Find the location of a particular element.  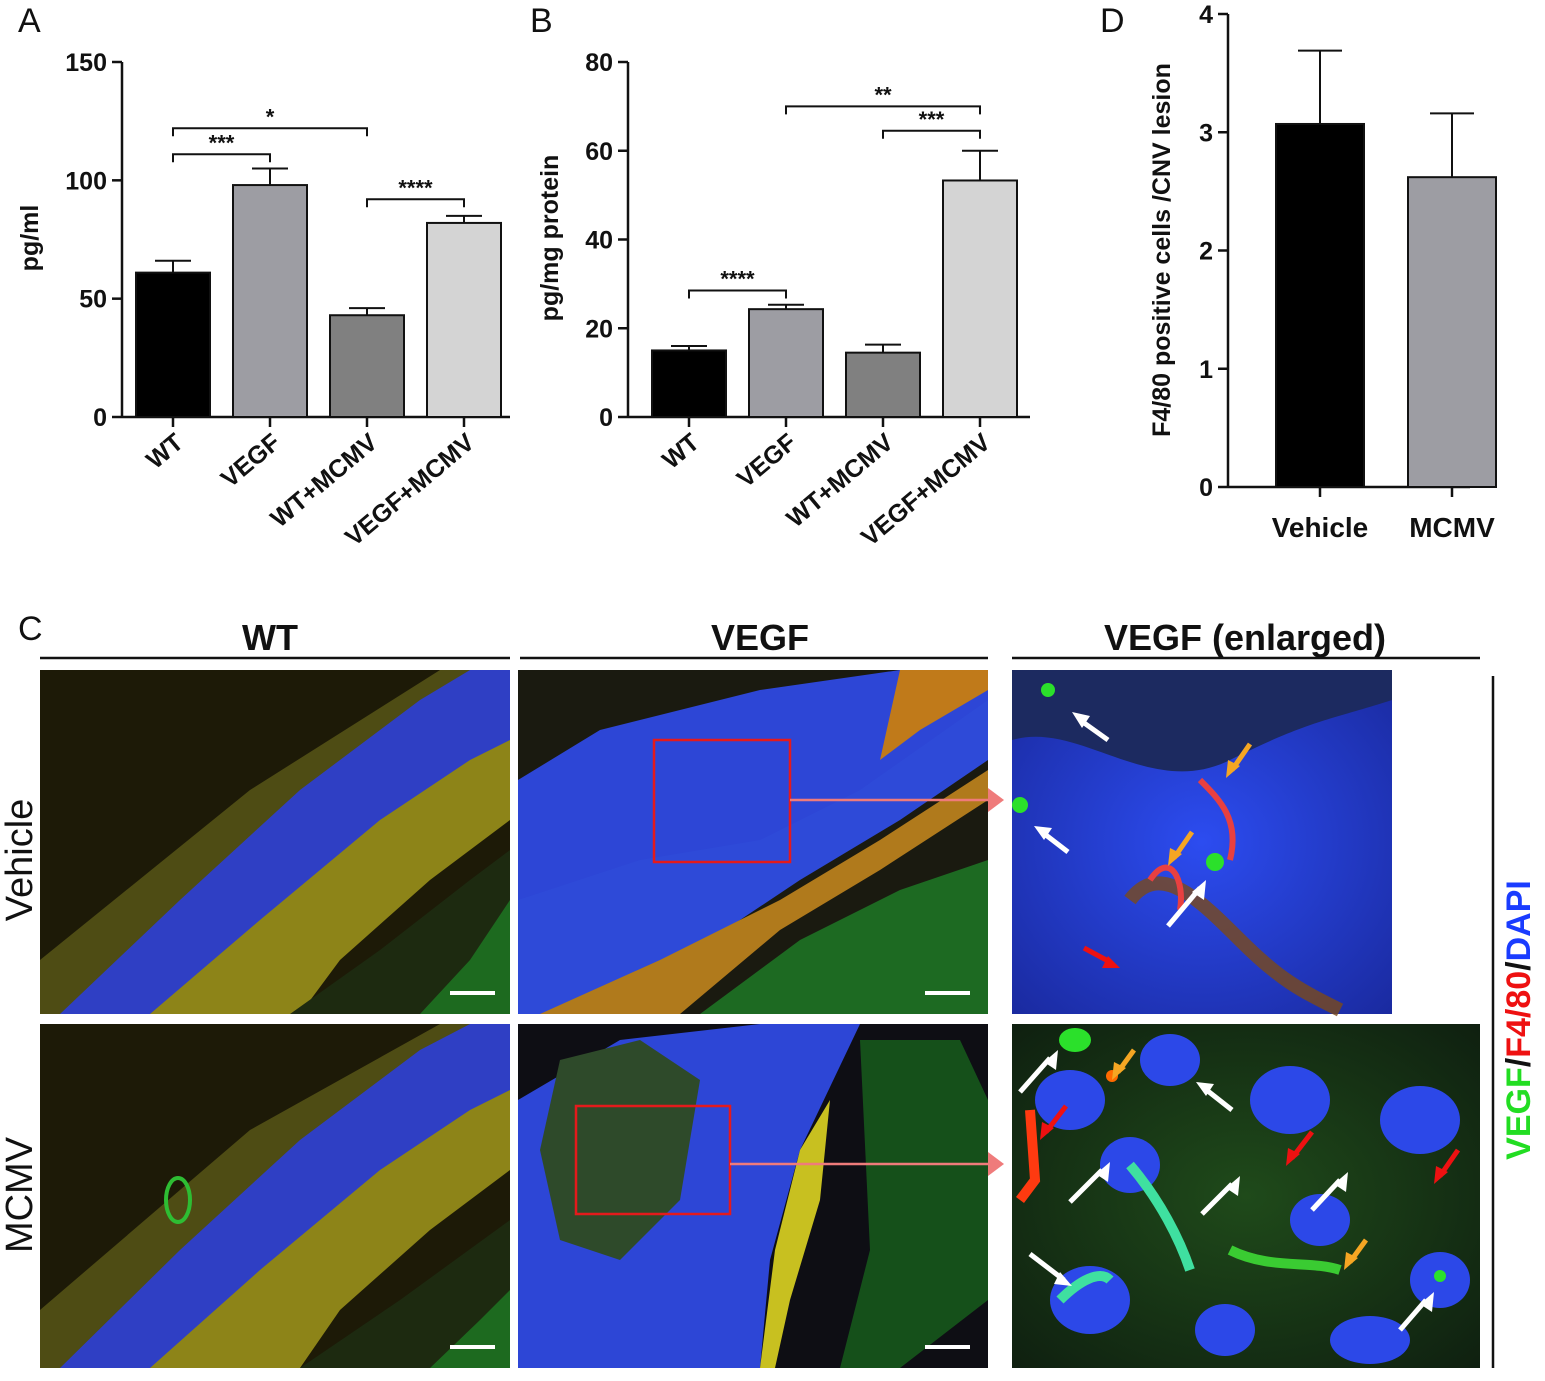

arrow-red-m1 is located at coordinates (1054, 1122).